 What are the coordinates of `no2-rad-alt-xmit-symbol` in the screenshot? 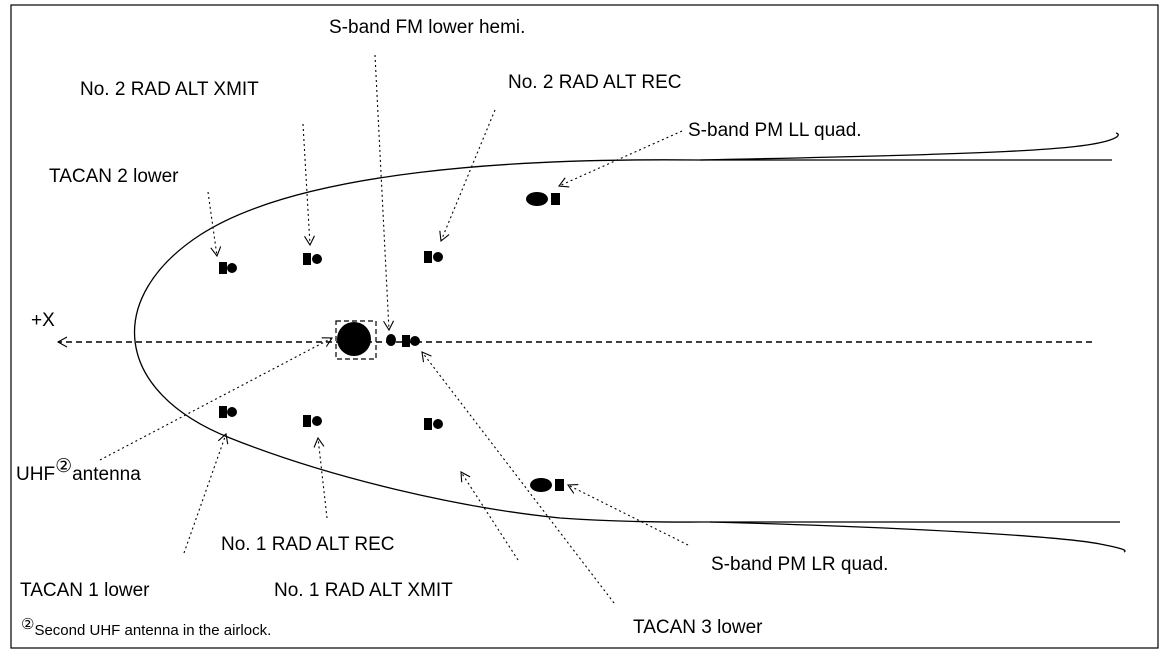 It's located at (312, 259).